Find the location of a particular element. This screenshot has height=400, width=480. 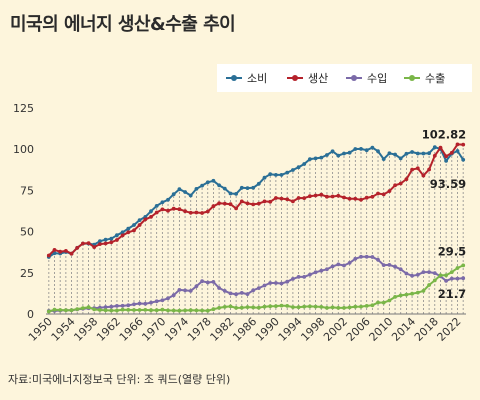

value-annotation: 29.5 is located at coordinates (452, 251).